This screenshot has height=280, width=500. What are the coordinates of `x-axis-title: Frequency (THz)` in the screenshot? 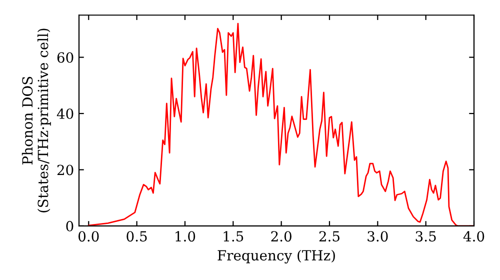 It's located at (276, 257).